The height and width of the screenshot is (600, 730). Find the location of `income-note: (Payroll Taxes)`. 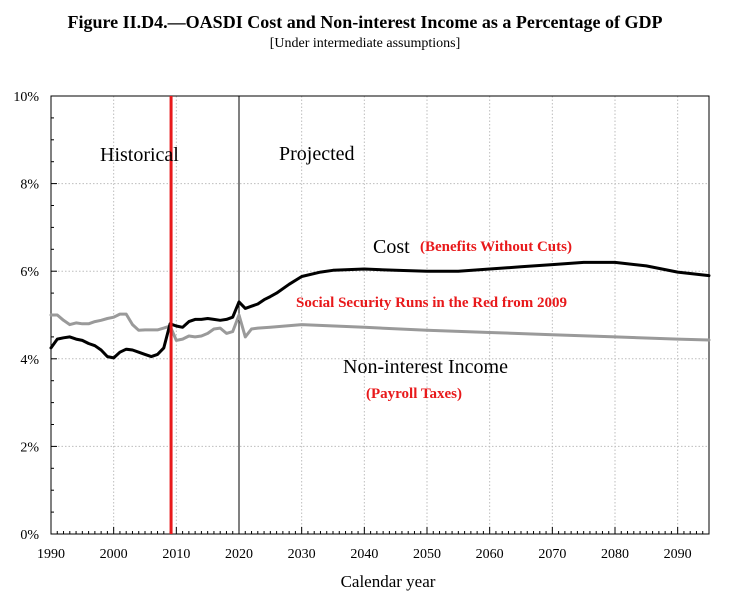

income-note: (Payroll Taxes) is located at coordinates (414, 394).